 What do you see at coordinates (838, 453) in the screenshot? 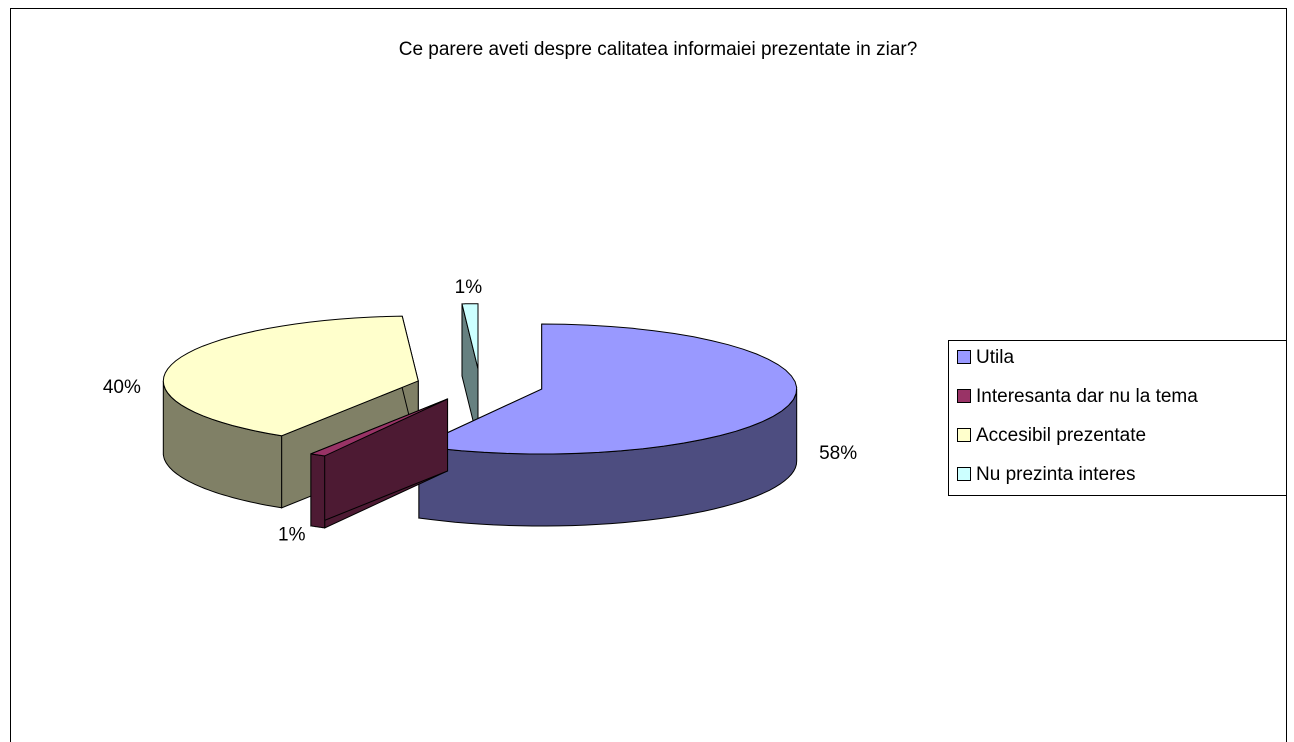
I see `data-label: 58%` at bounding box center [838, 453].